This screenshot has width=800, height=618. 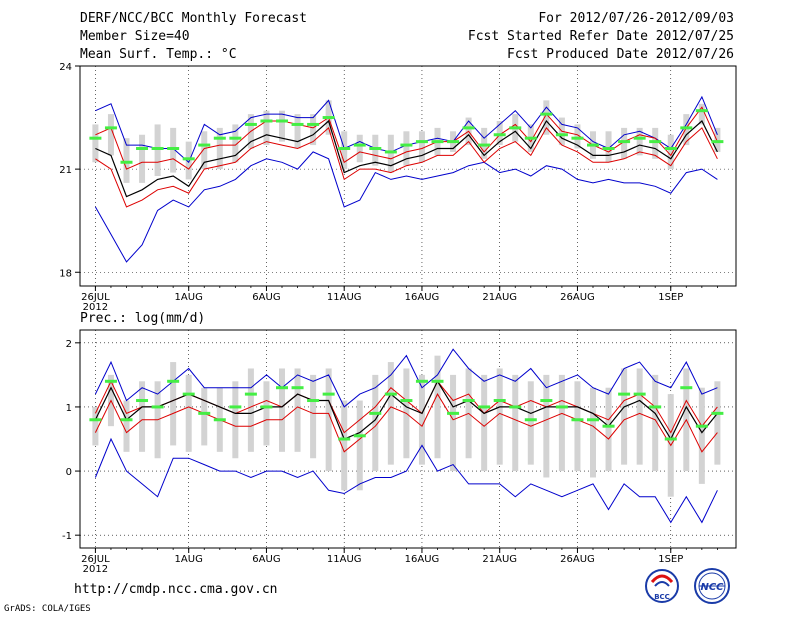 What do you see at coordinates (69, 408) in the screenshot?
I see `y-tick-label: 1` at bounding box center [69, 408].